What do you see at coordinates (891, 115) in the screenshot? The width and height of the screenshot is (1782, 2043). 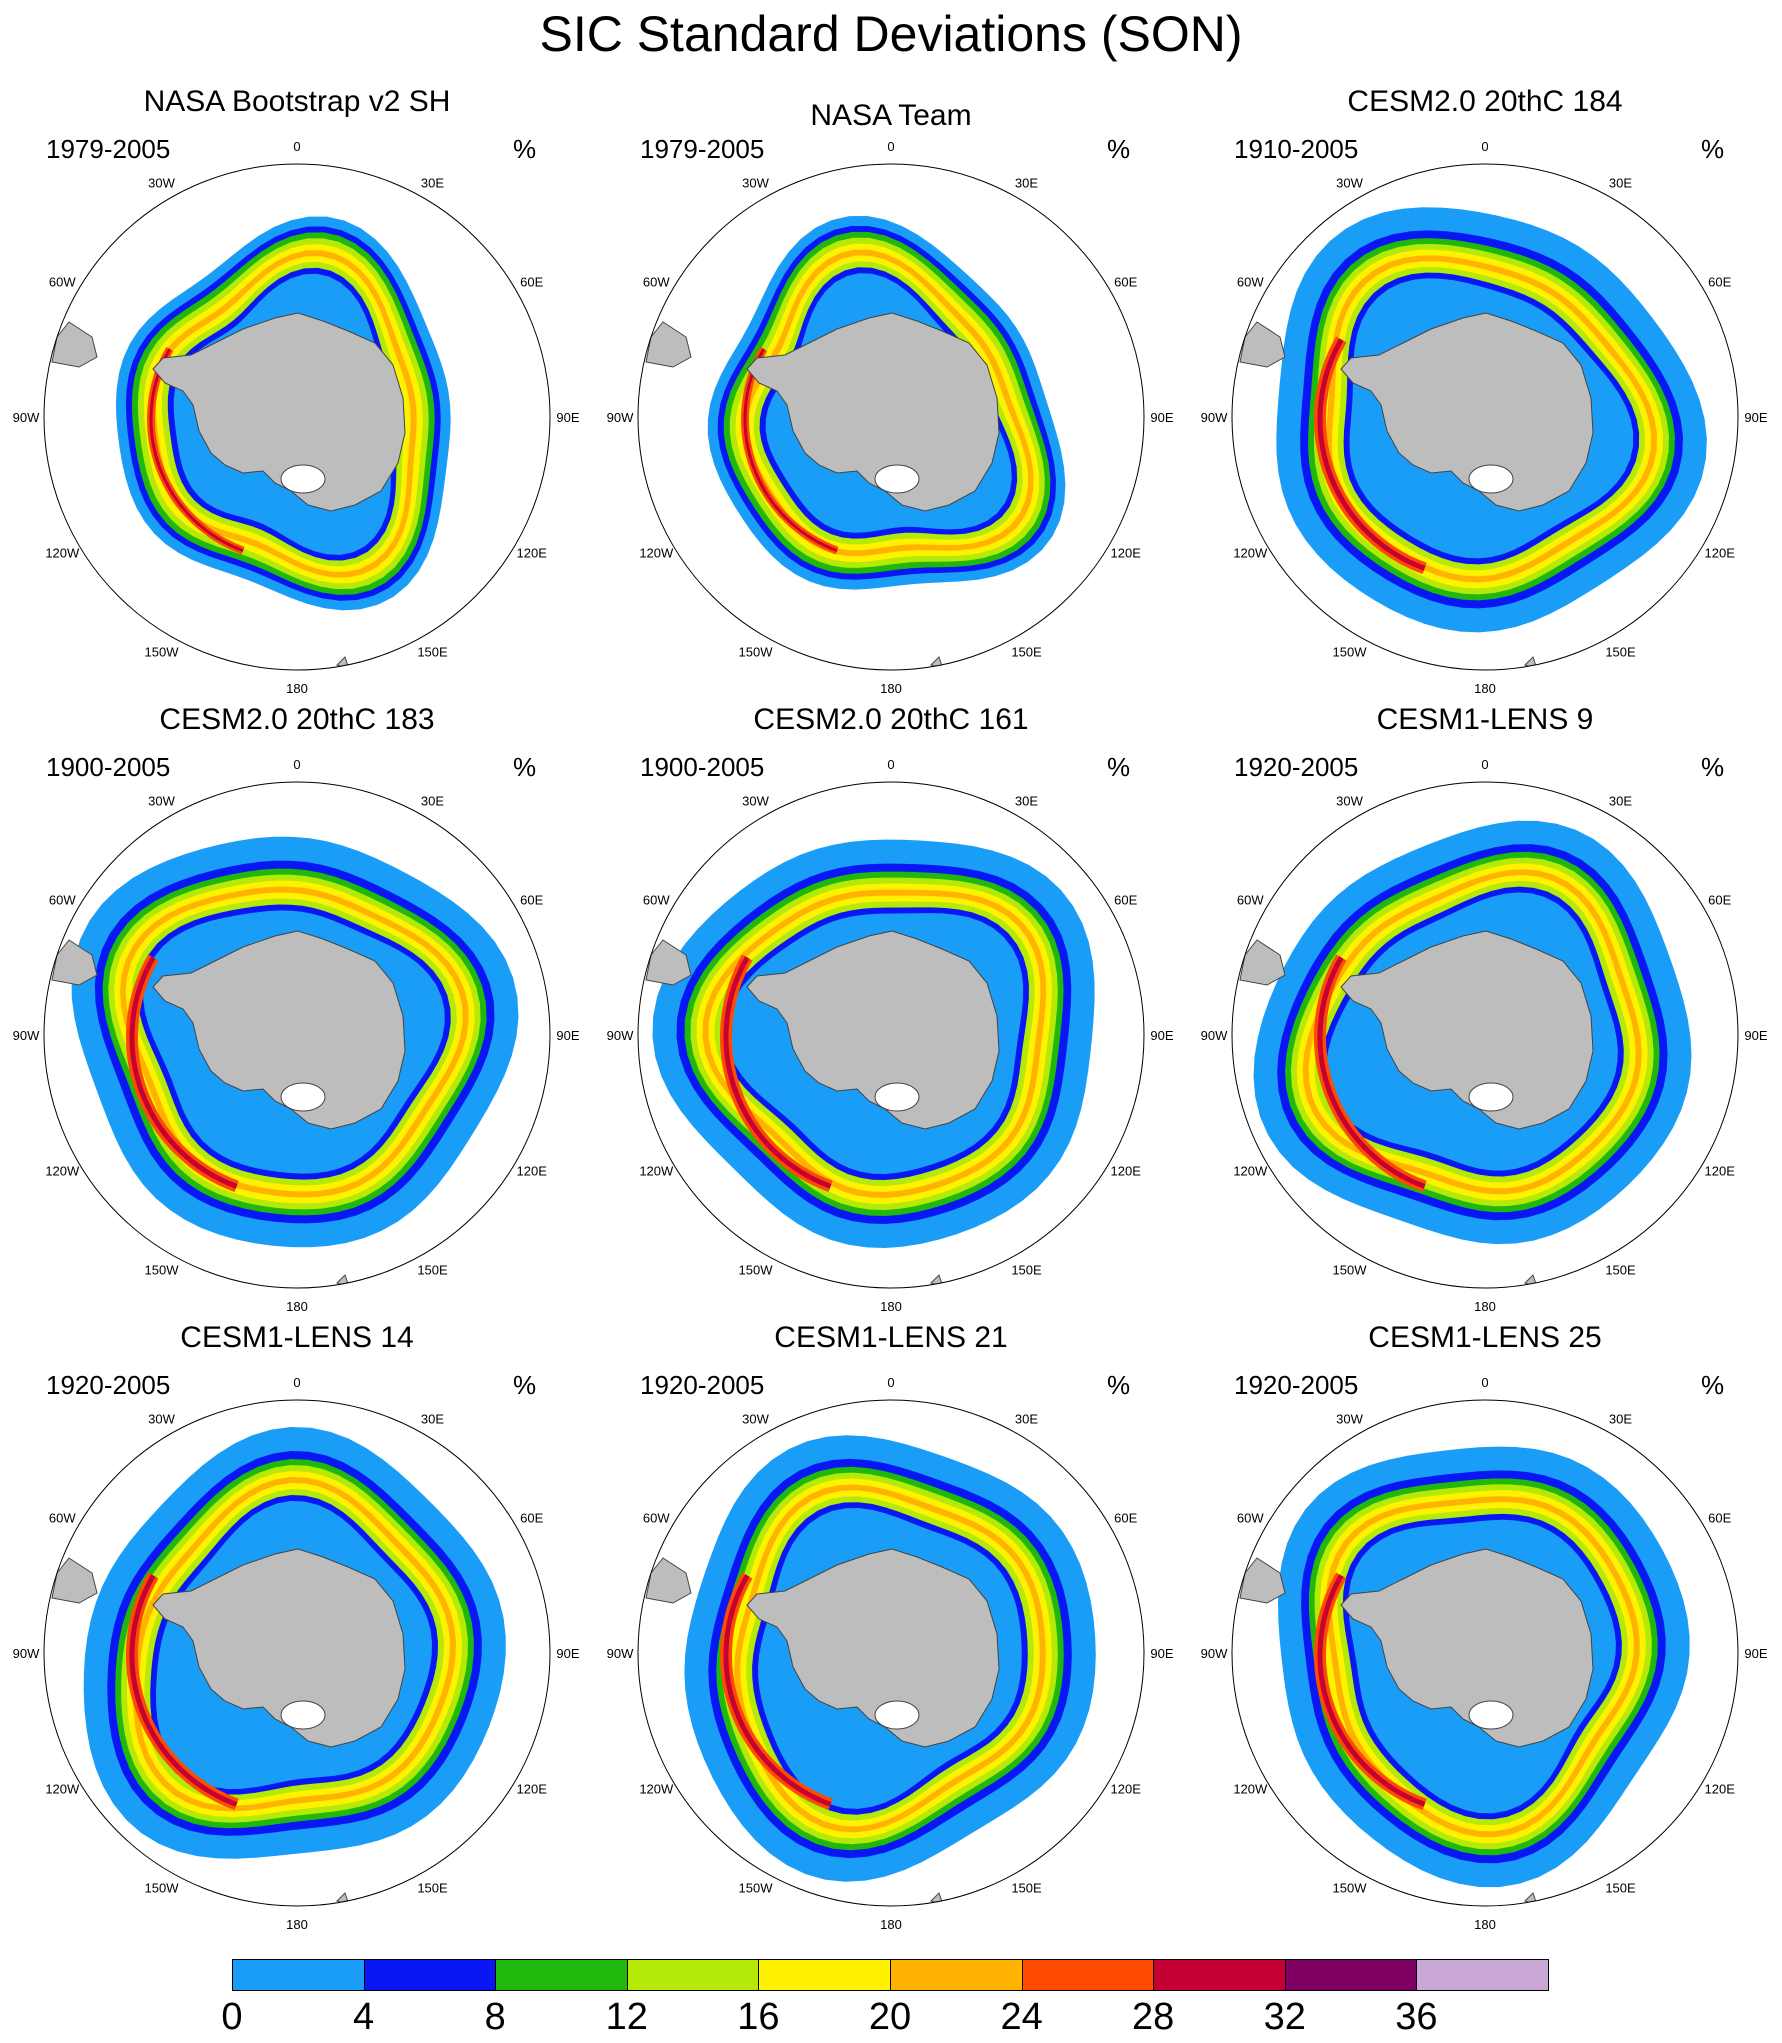 I see `panel-title: NASA Team` at bounding box center [891, 115].